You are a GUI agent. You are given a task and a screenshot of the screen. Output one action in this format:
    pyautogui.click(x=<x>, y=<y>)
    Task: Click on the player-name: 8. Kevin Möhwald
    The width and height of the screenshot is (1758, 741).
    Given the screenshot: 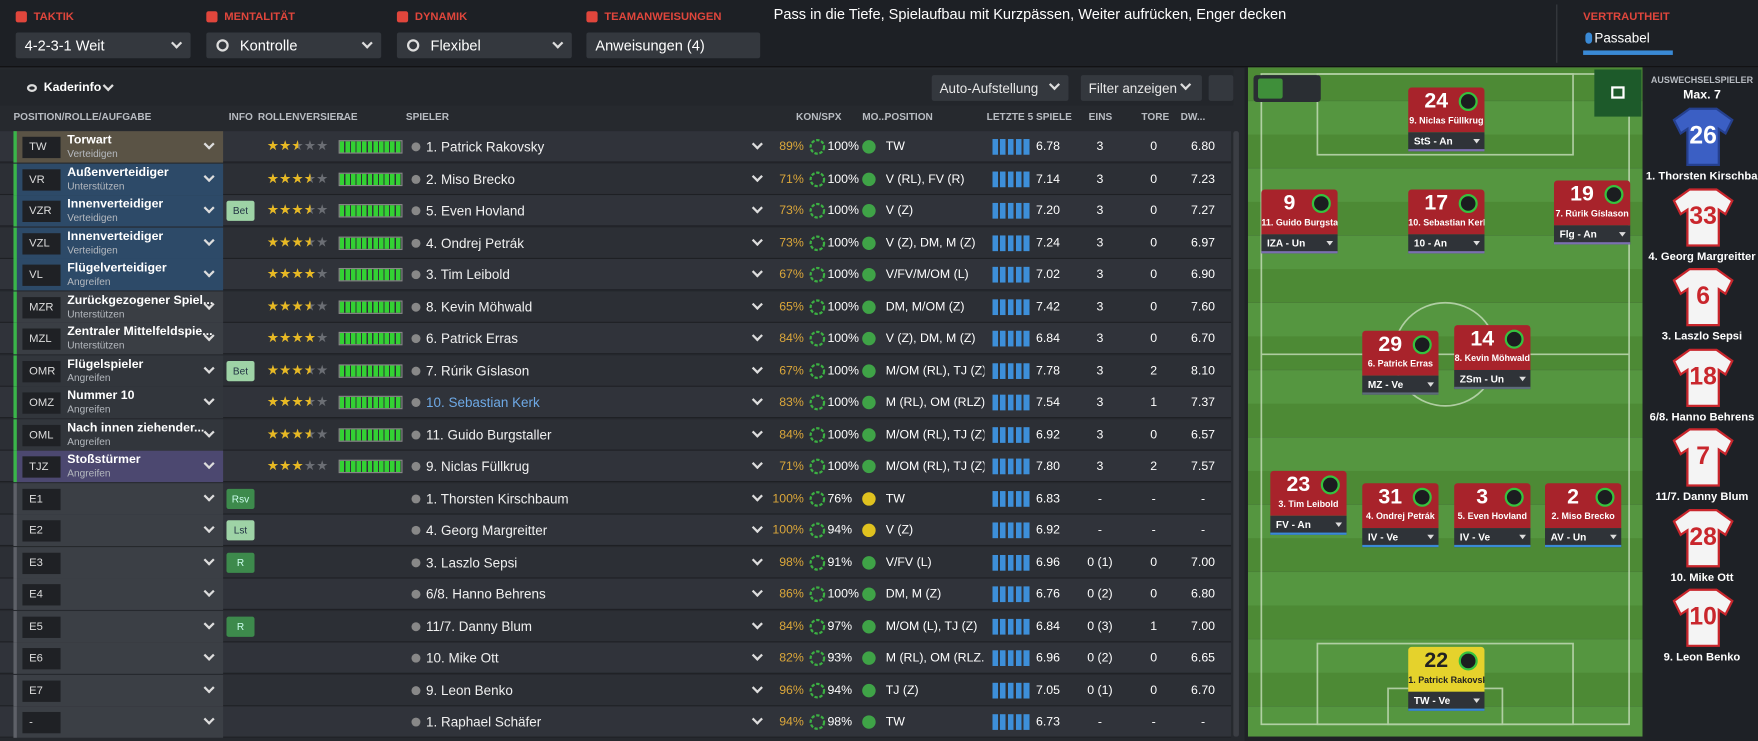 What is the action you would take?
    pyautogui.click(x=479, y=306)
    